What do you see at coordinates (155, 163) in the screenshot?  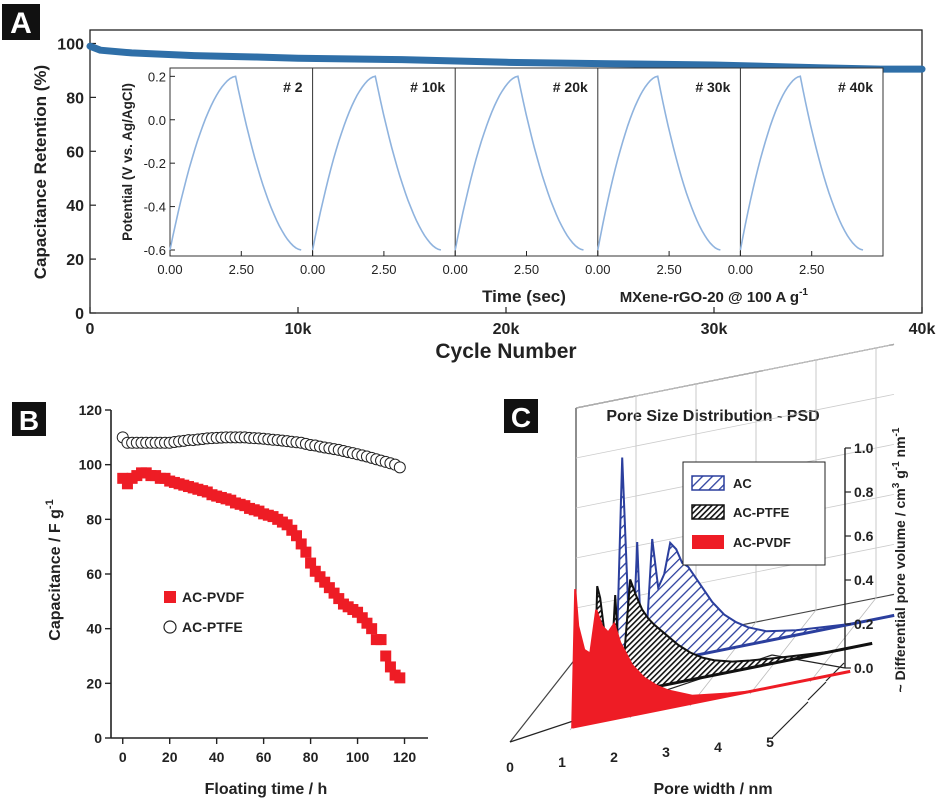 I see `inset-y-tick-label: -0.2` at bounding box center [155, 163].